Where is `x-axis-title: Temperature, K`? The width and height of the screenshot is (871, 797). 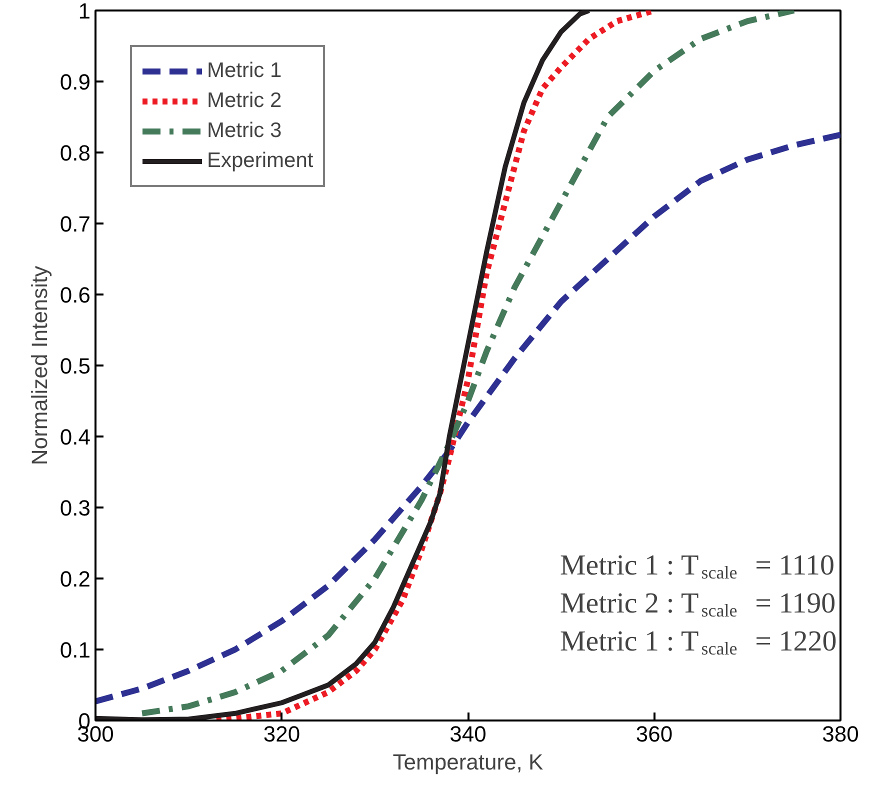 x-axis-title: Temperature, K is located at coordinates (468, 762).